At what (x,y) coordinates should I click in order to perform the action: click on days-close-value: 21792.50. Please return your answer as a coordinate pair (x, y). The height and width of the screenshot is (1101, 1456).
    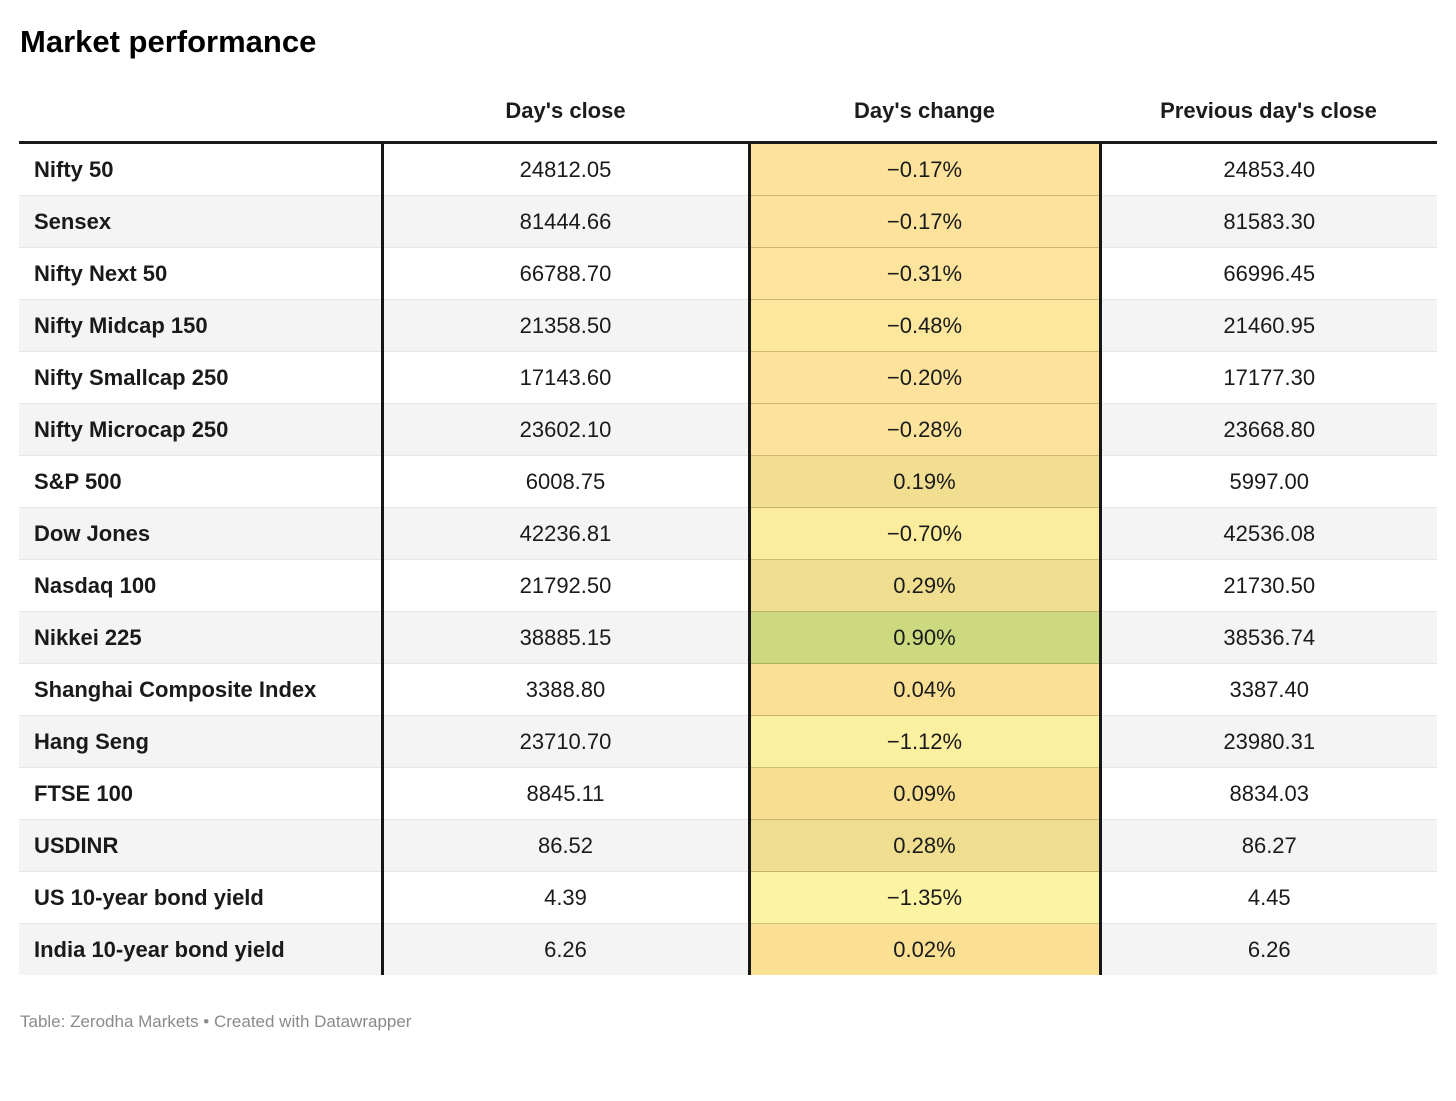
    Looking at the image, I should click on (565, 585).